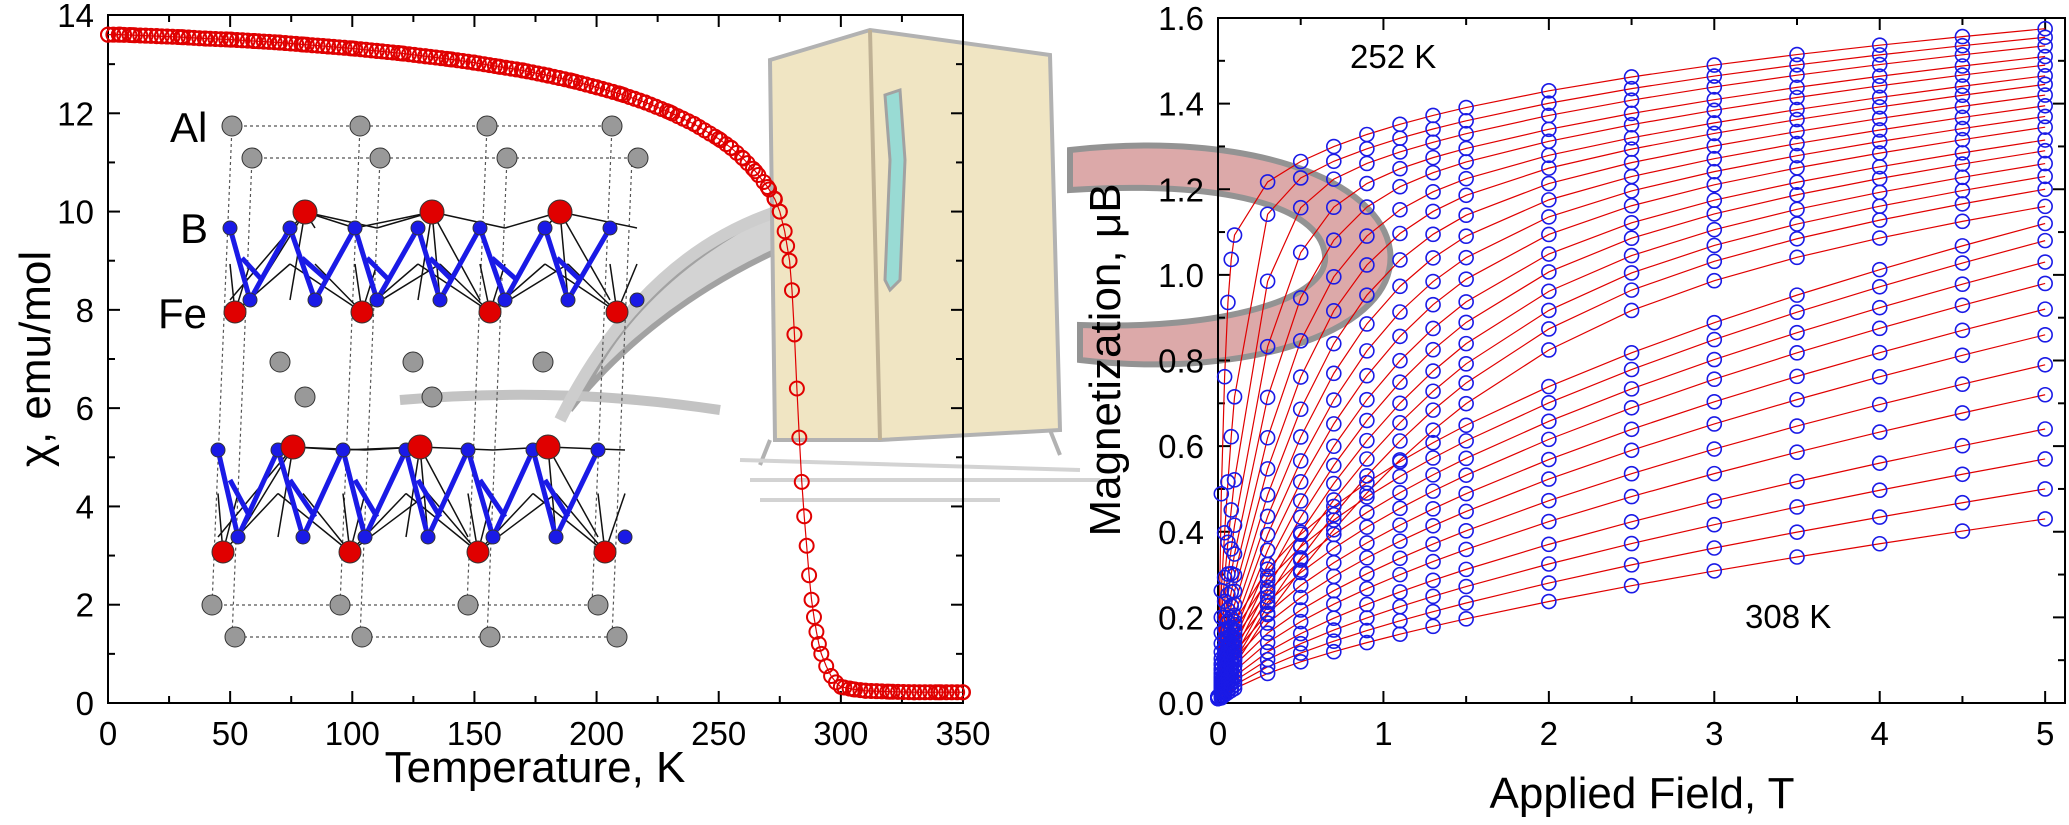 This screenshot has height=825, width=2069. What do you see at coordinates (1218, 733) in the screenshot?
I see `right-x-tick-label: 0` at bounding box center [1218, 733].